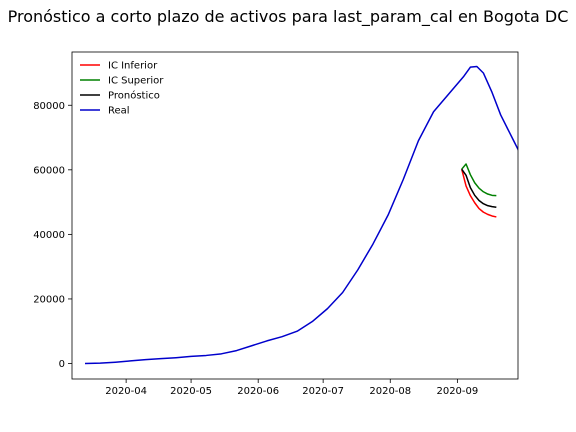 The image size is (576, 432). Describe the element at coordinates (62, 364) in the screenshot. I see `y-tick-label: 0` at that location.